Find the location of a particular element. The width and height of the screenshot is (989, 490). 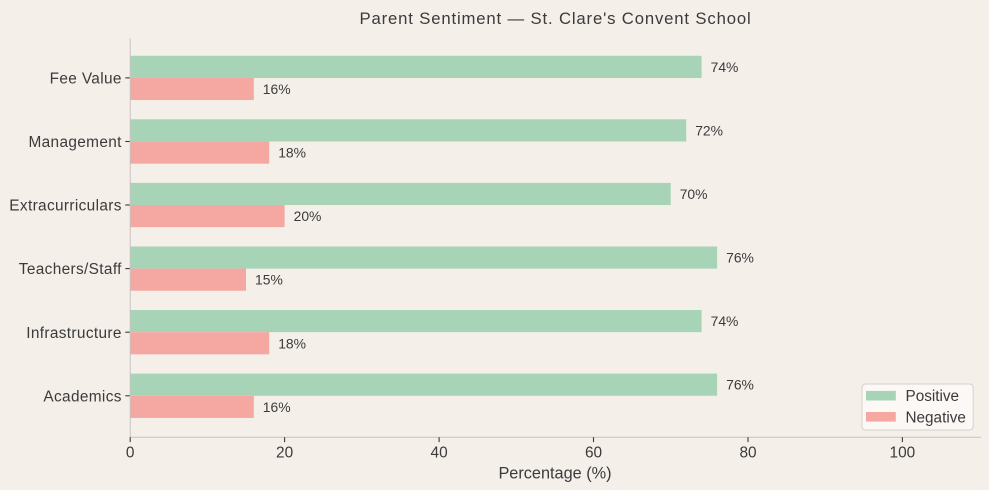

svg-text: Positive is located at coordinates (933, 396).